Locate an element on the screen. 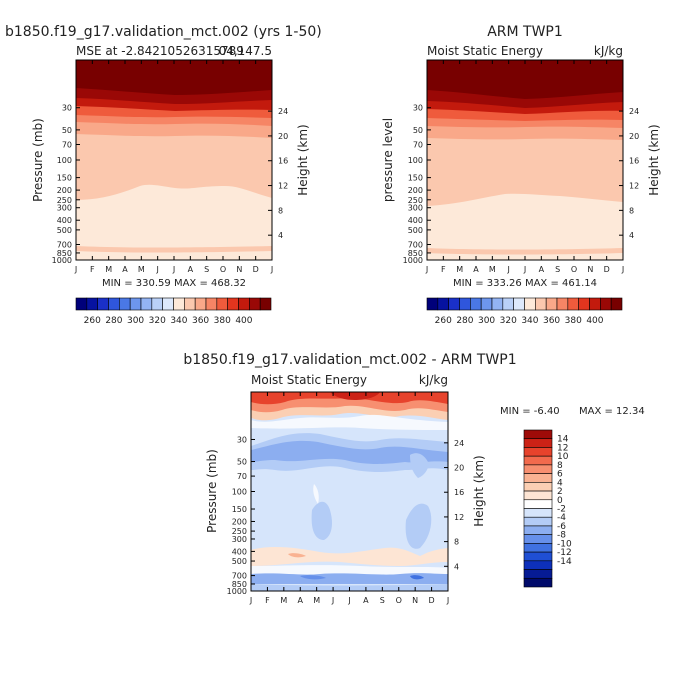  panel-model-plot is located at coordinates (174, 160).